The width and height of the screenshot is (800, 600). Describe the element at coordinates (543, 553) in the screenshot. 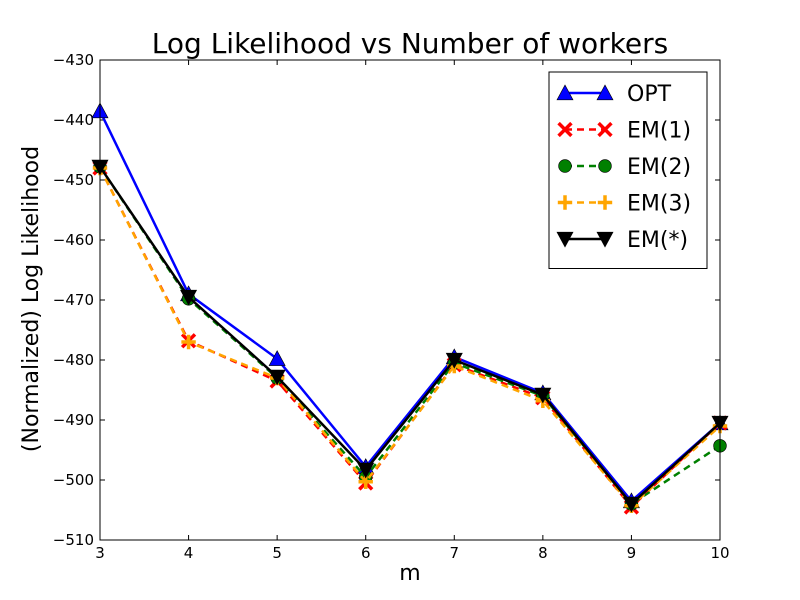

I see `x-tick-label: 8` at that location.